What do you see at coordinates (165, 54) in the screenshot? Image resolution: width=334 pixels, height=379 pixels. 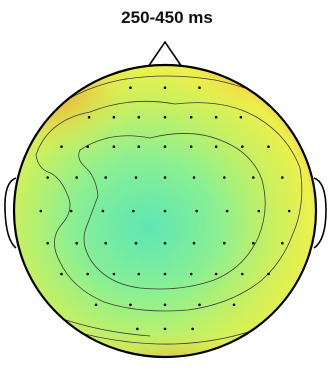 I see `nose` at bounding box center [165, 54].